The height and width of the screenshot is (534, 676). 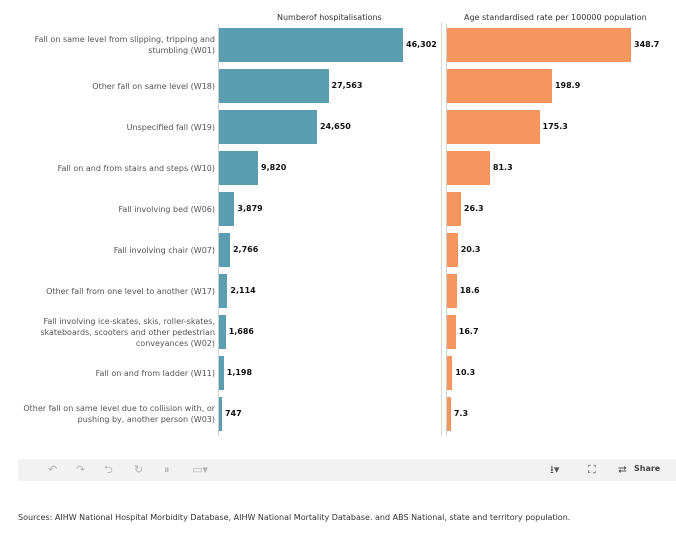 I want to click on fullscreen-icon: ⛶, so click(x=592, y=469).